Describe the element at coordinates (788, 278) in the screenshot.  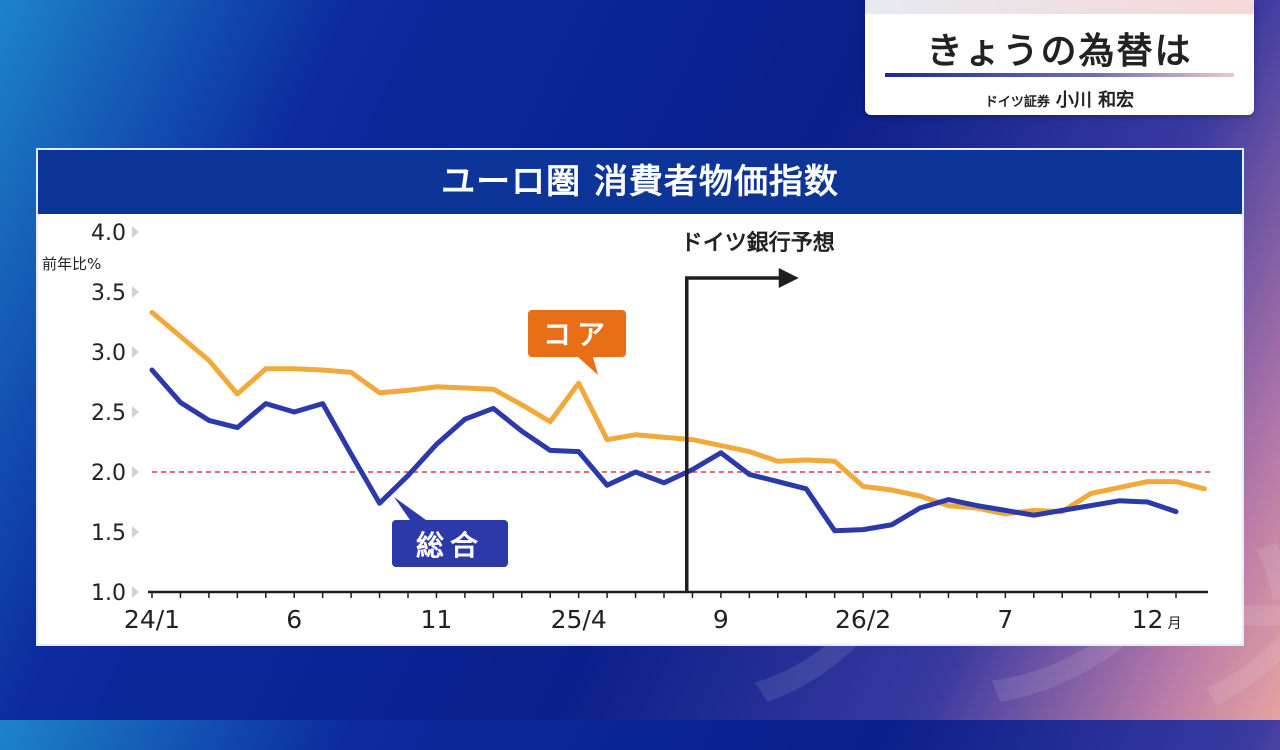
I see `forecast-arrow-head` at that location.